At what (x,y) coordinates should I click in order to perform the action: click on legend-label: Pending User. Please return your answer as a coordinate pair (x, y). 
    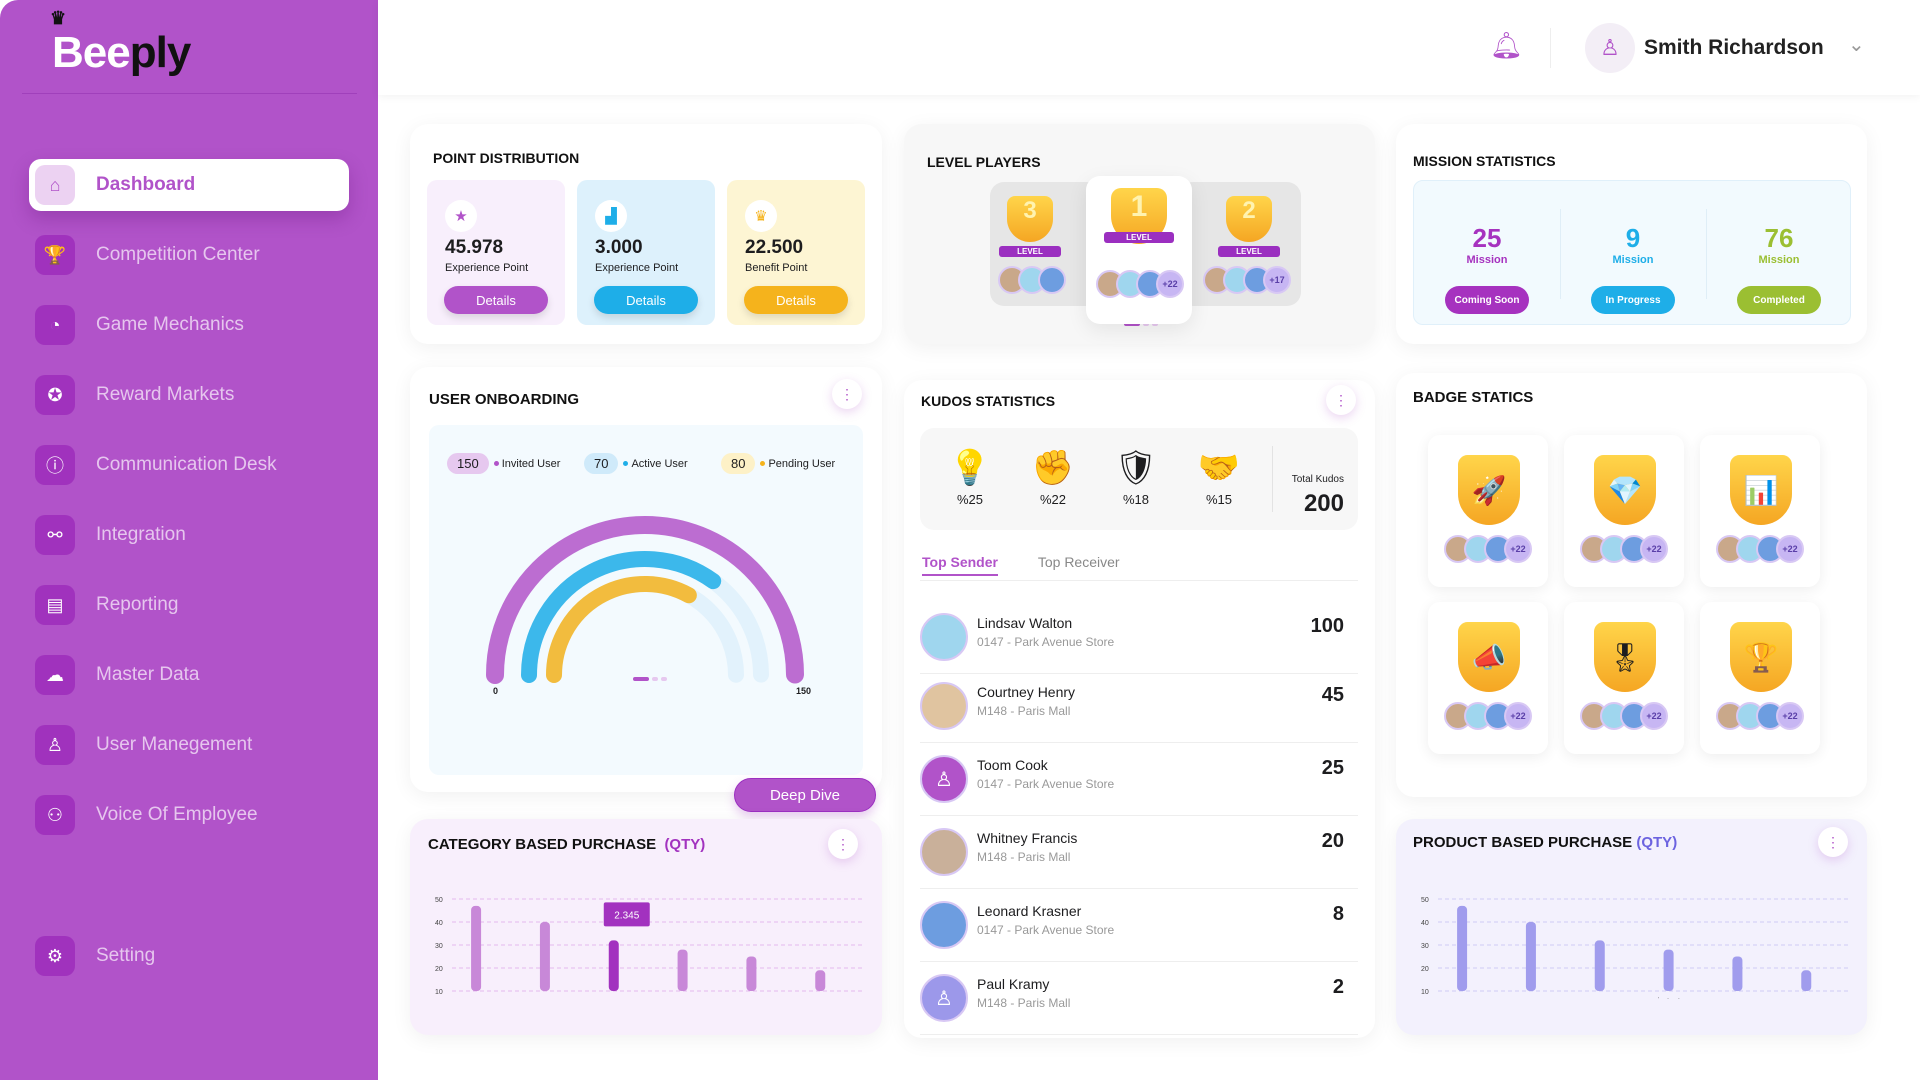
    Looking at the image, I should click on (802, 463).